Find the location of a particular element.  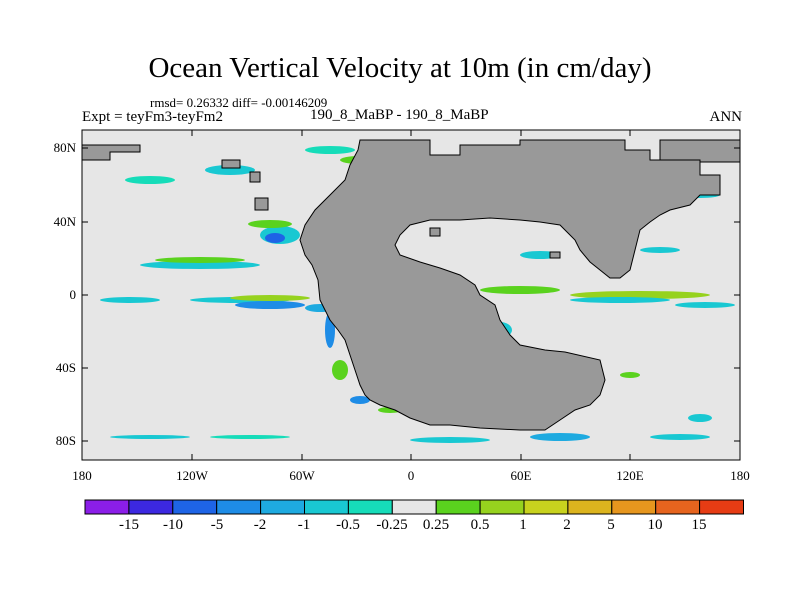

lon-label: 0 is located at coordinates (411, 475).